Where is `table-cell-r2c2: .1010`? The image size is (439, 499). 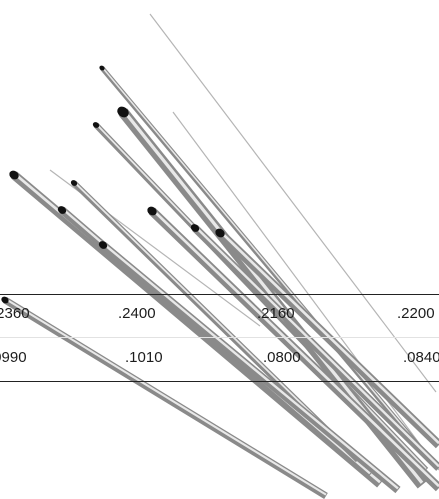
table-cell-r2c2: .1010 is located at coordinates (144, 357).